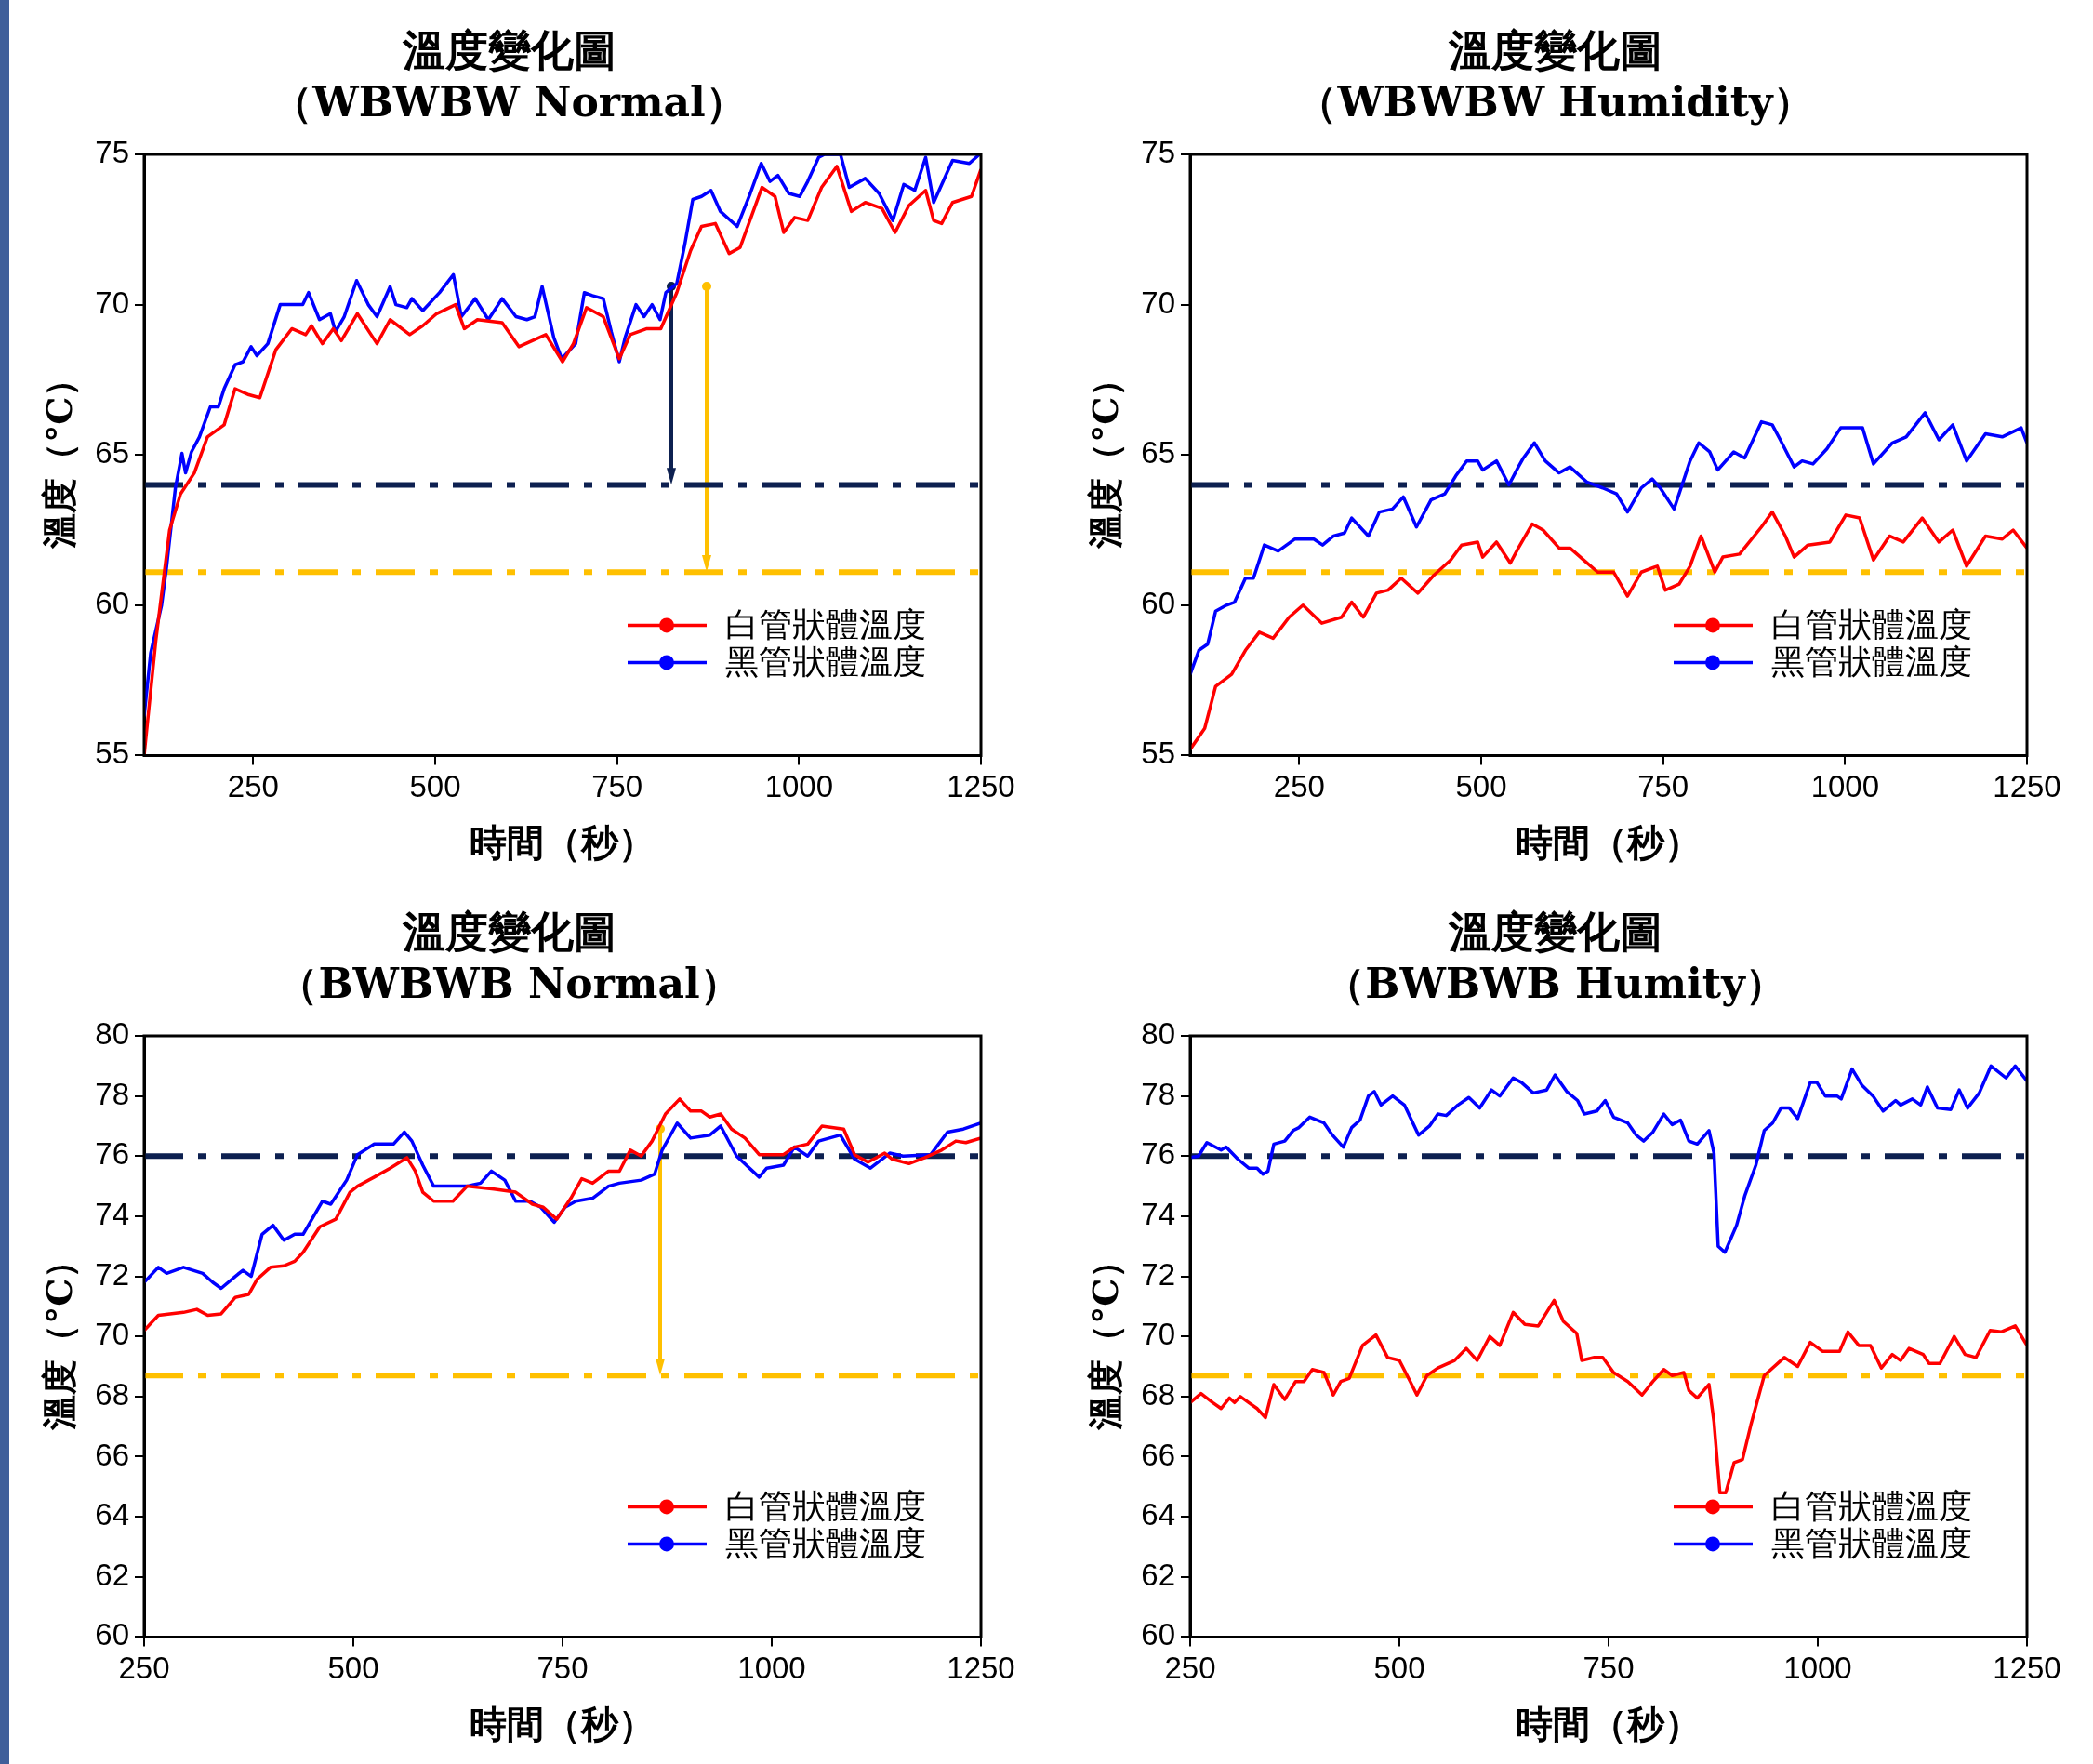 Image resolution: width=2093 pixels, height=1764 pixels. Describe the element at coordinates (1555, 102) in the screenshot. I see `chart-subtitle: （WBWBW Humidity）` at that location.